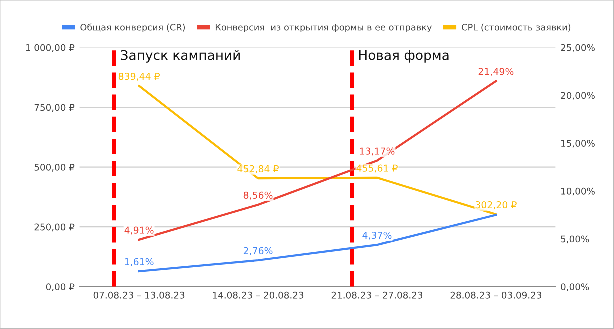  Describe the element at coordinates (496, 72) in the screenshot. I see `data-label: 21,49%` at that location.